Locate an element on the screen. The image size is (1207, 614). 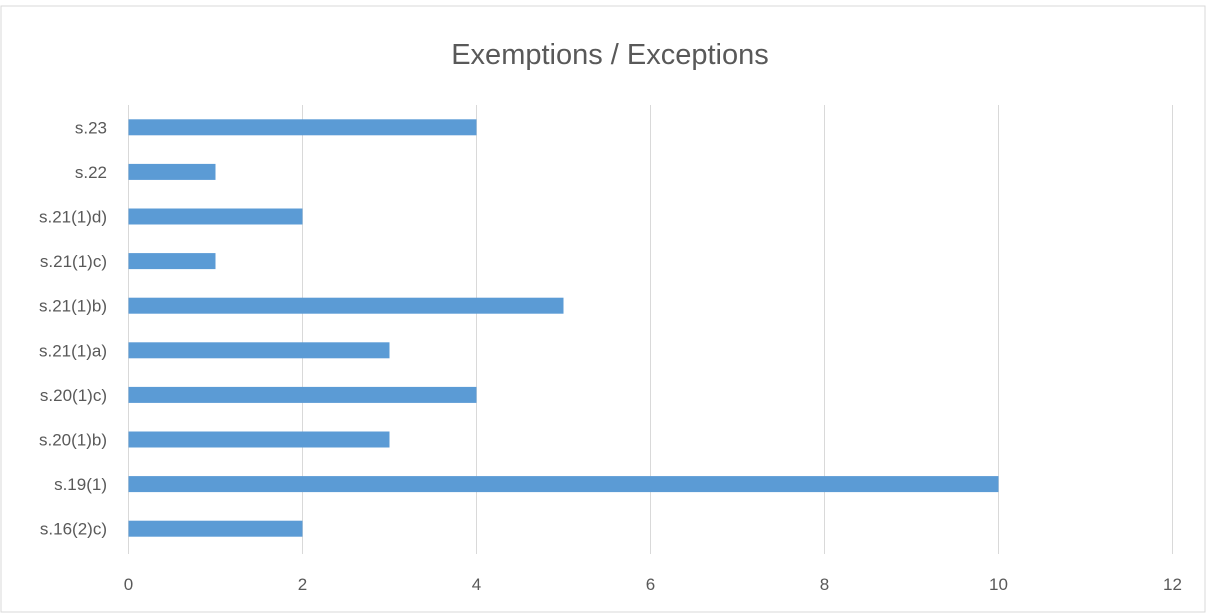
category-label-s.20(1)b): s.20(1)b) is located at coordinates (73, 440).